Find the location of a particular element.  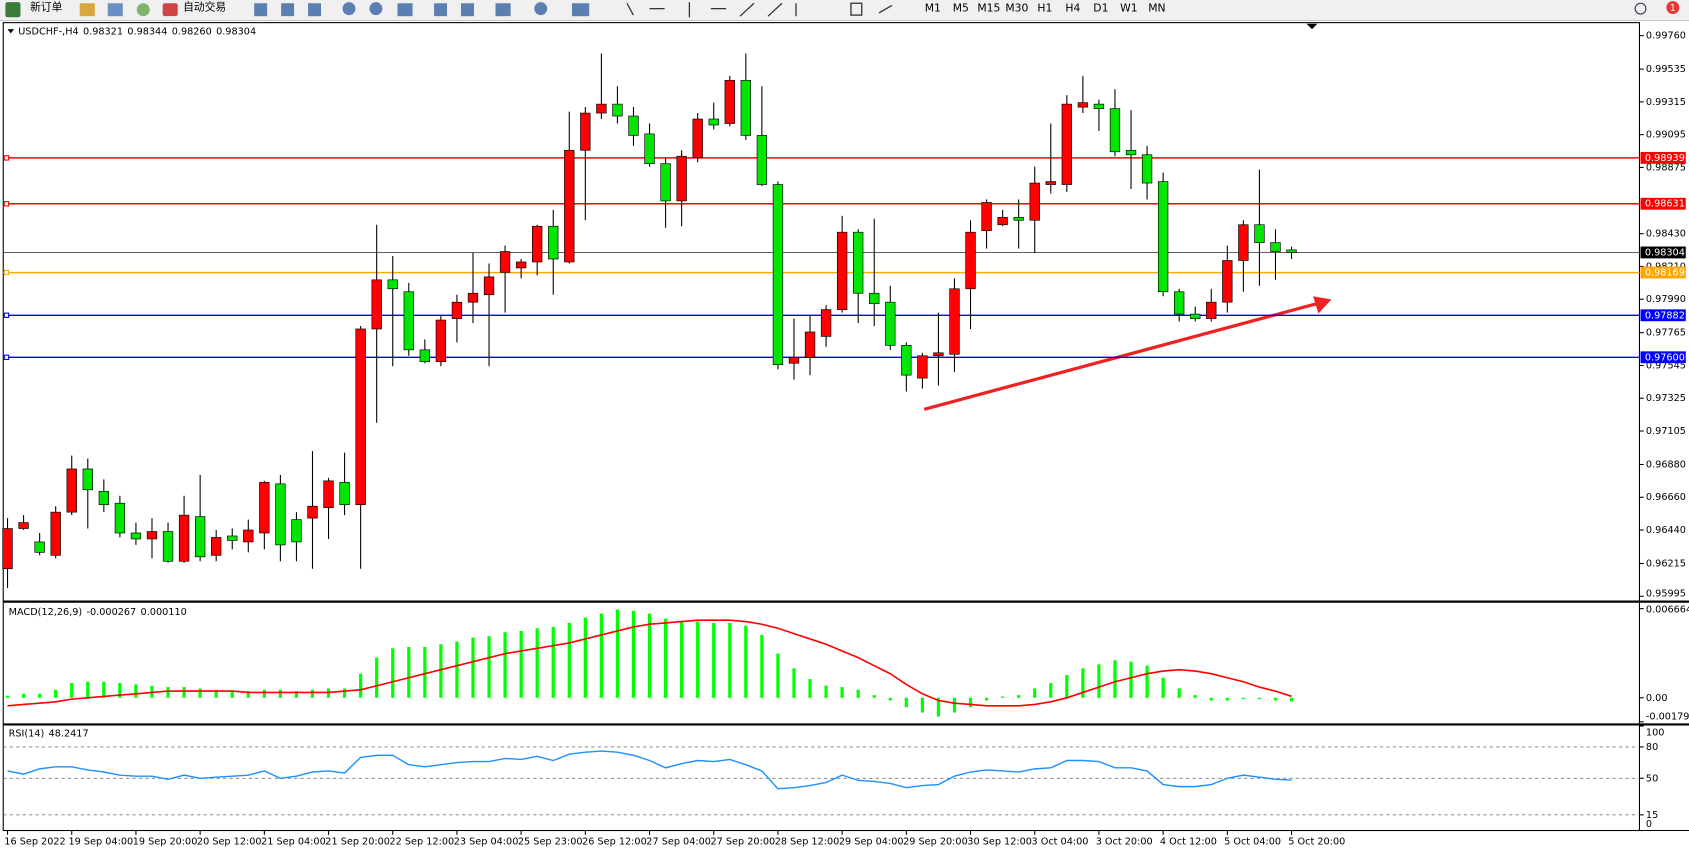

period-button: MN is located at coordinates (1156, 8).